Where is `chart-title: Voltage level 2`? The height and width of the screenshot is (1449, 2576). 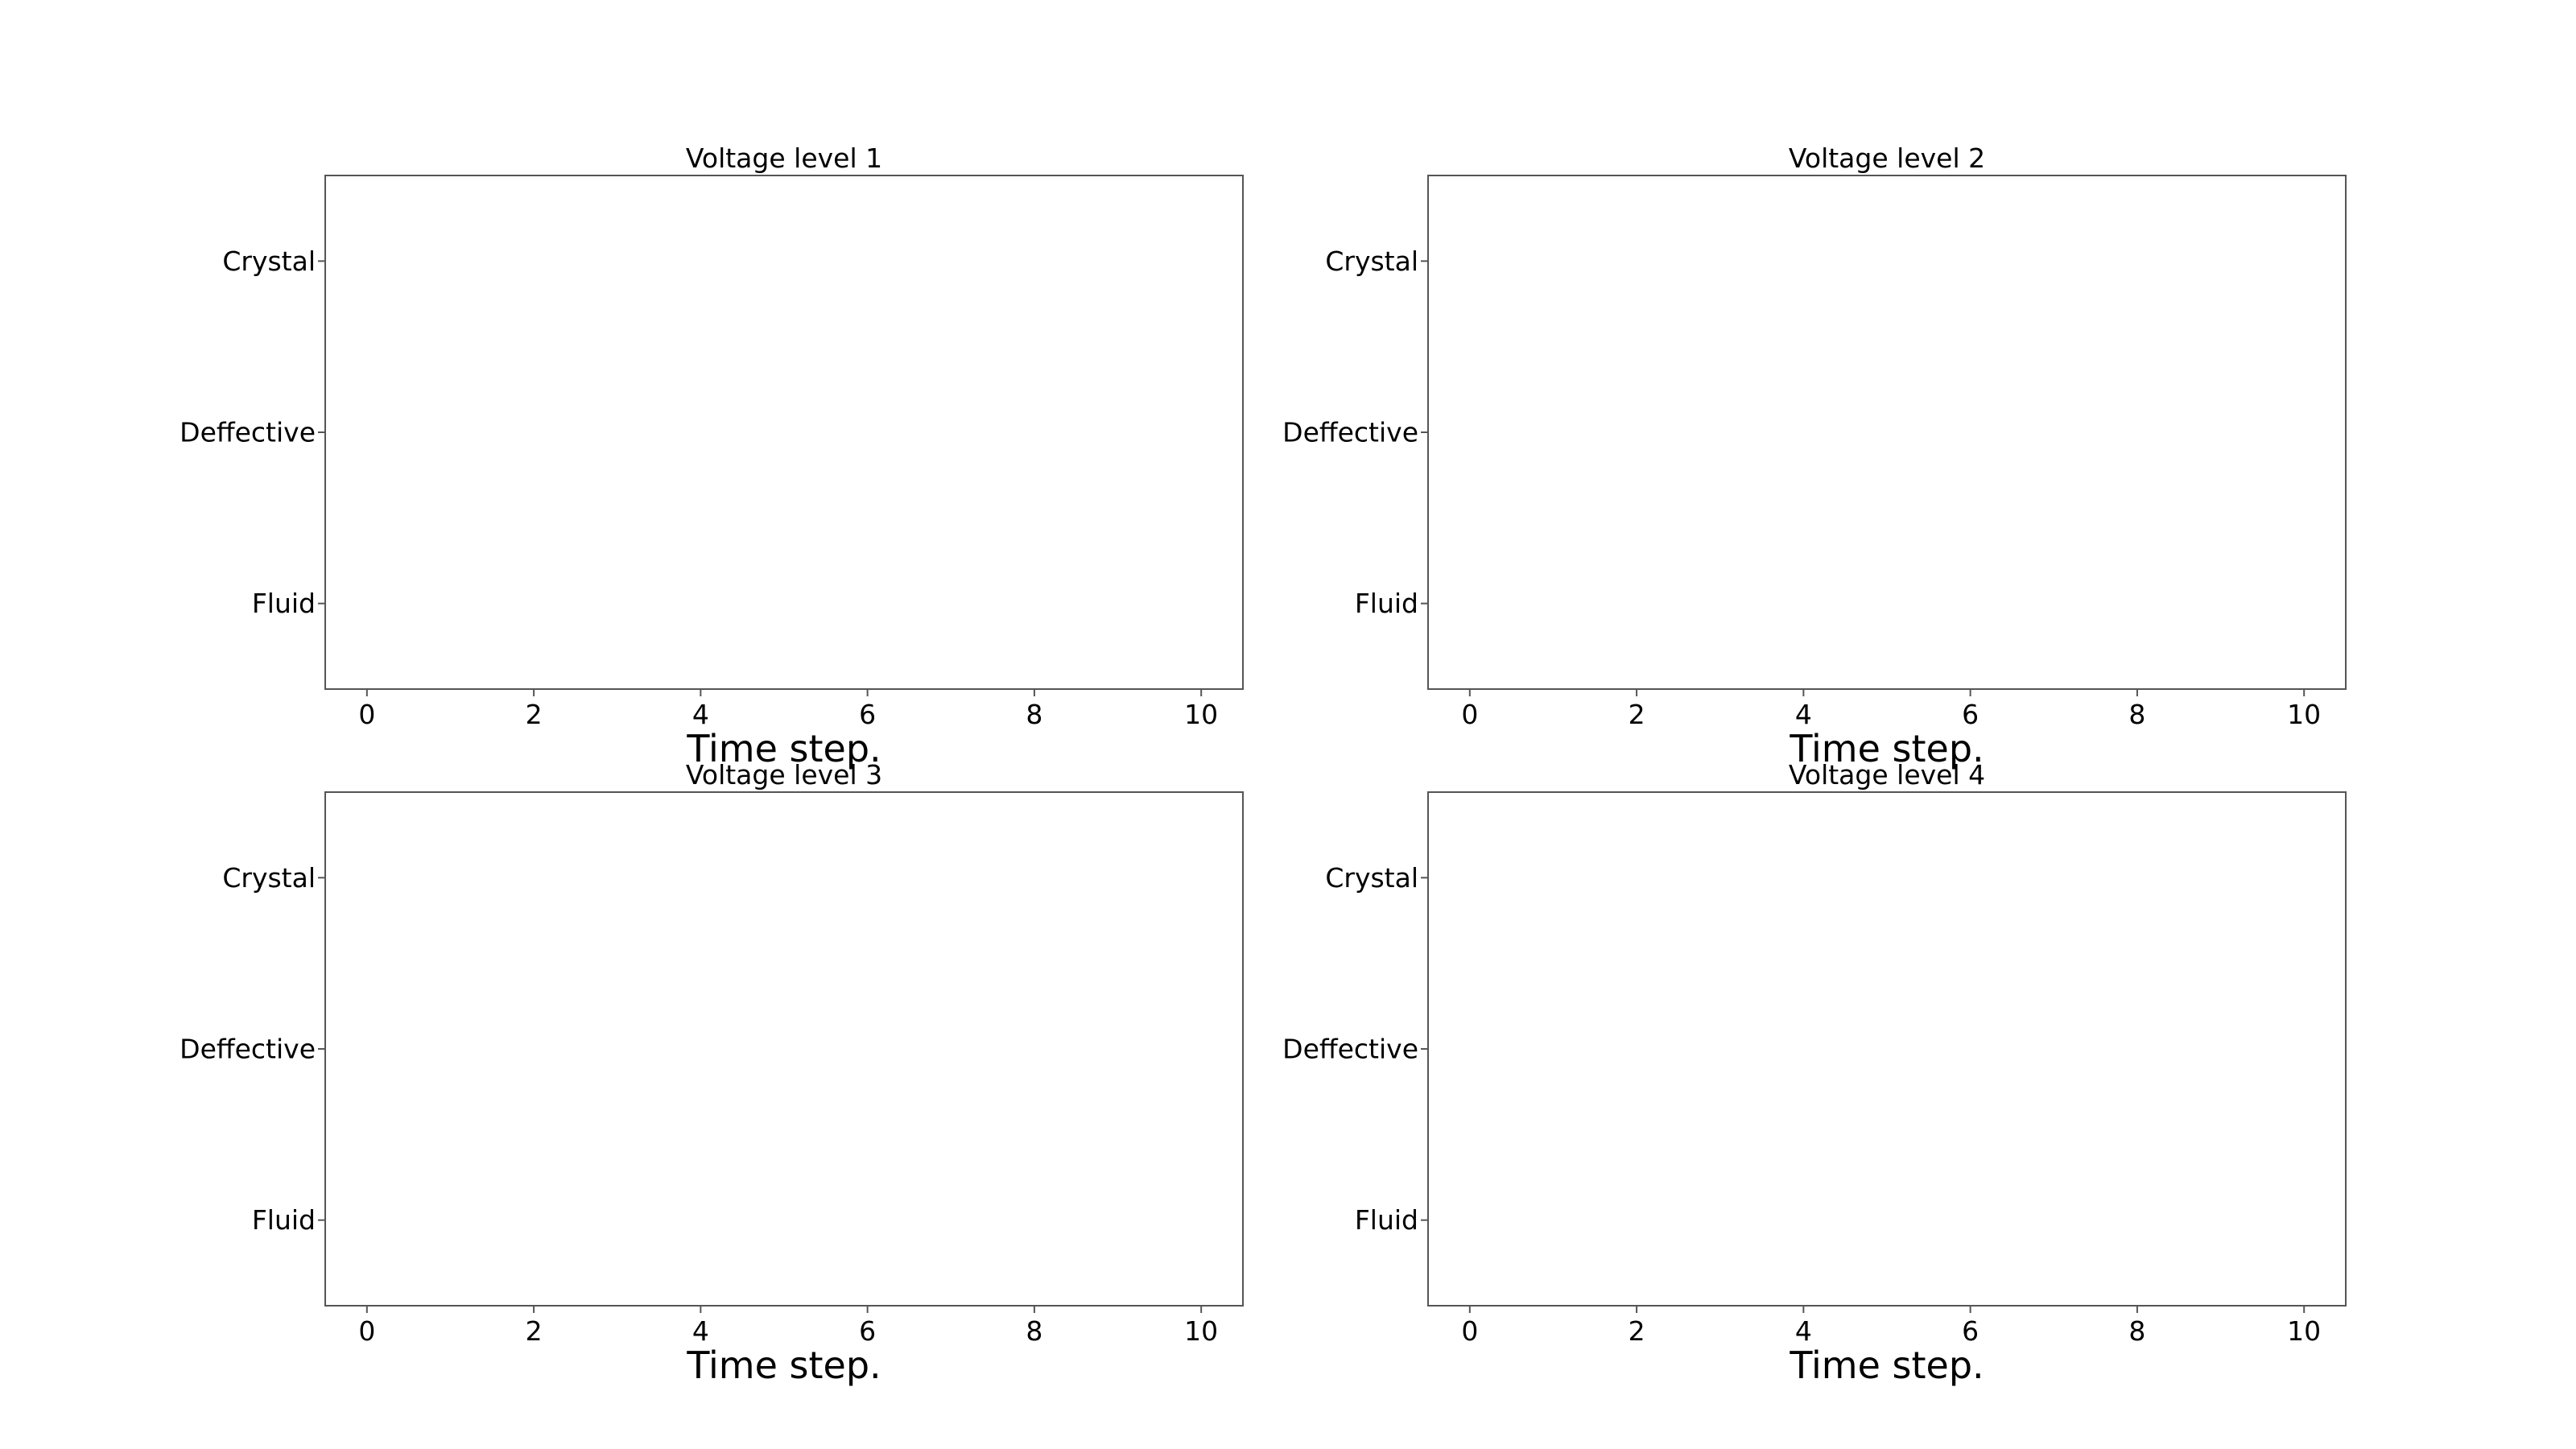 chart-title: Voltage level 2 is located at coordinates (1887, 158).